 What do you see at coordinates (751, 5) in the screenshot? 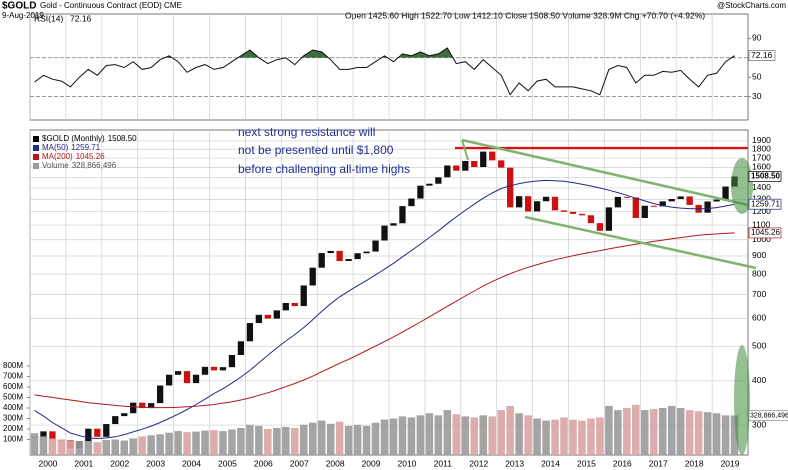
I see `source: @StockCharts.com` at bounding box center [751, 5].